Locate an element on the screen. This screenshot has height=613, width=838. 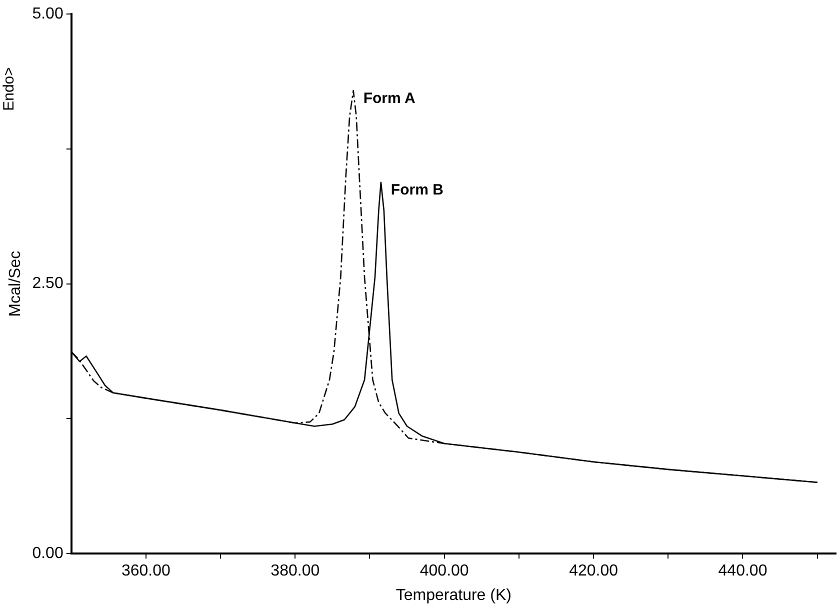
series-label: Form A is located at coordinates (389, 98).